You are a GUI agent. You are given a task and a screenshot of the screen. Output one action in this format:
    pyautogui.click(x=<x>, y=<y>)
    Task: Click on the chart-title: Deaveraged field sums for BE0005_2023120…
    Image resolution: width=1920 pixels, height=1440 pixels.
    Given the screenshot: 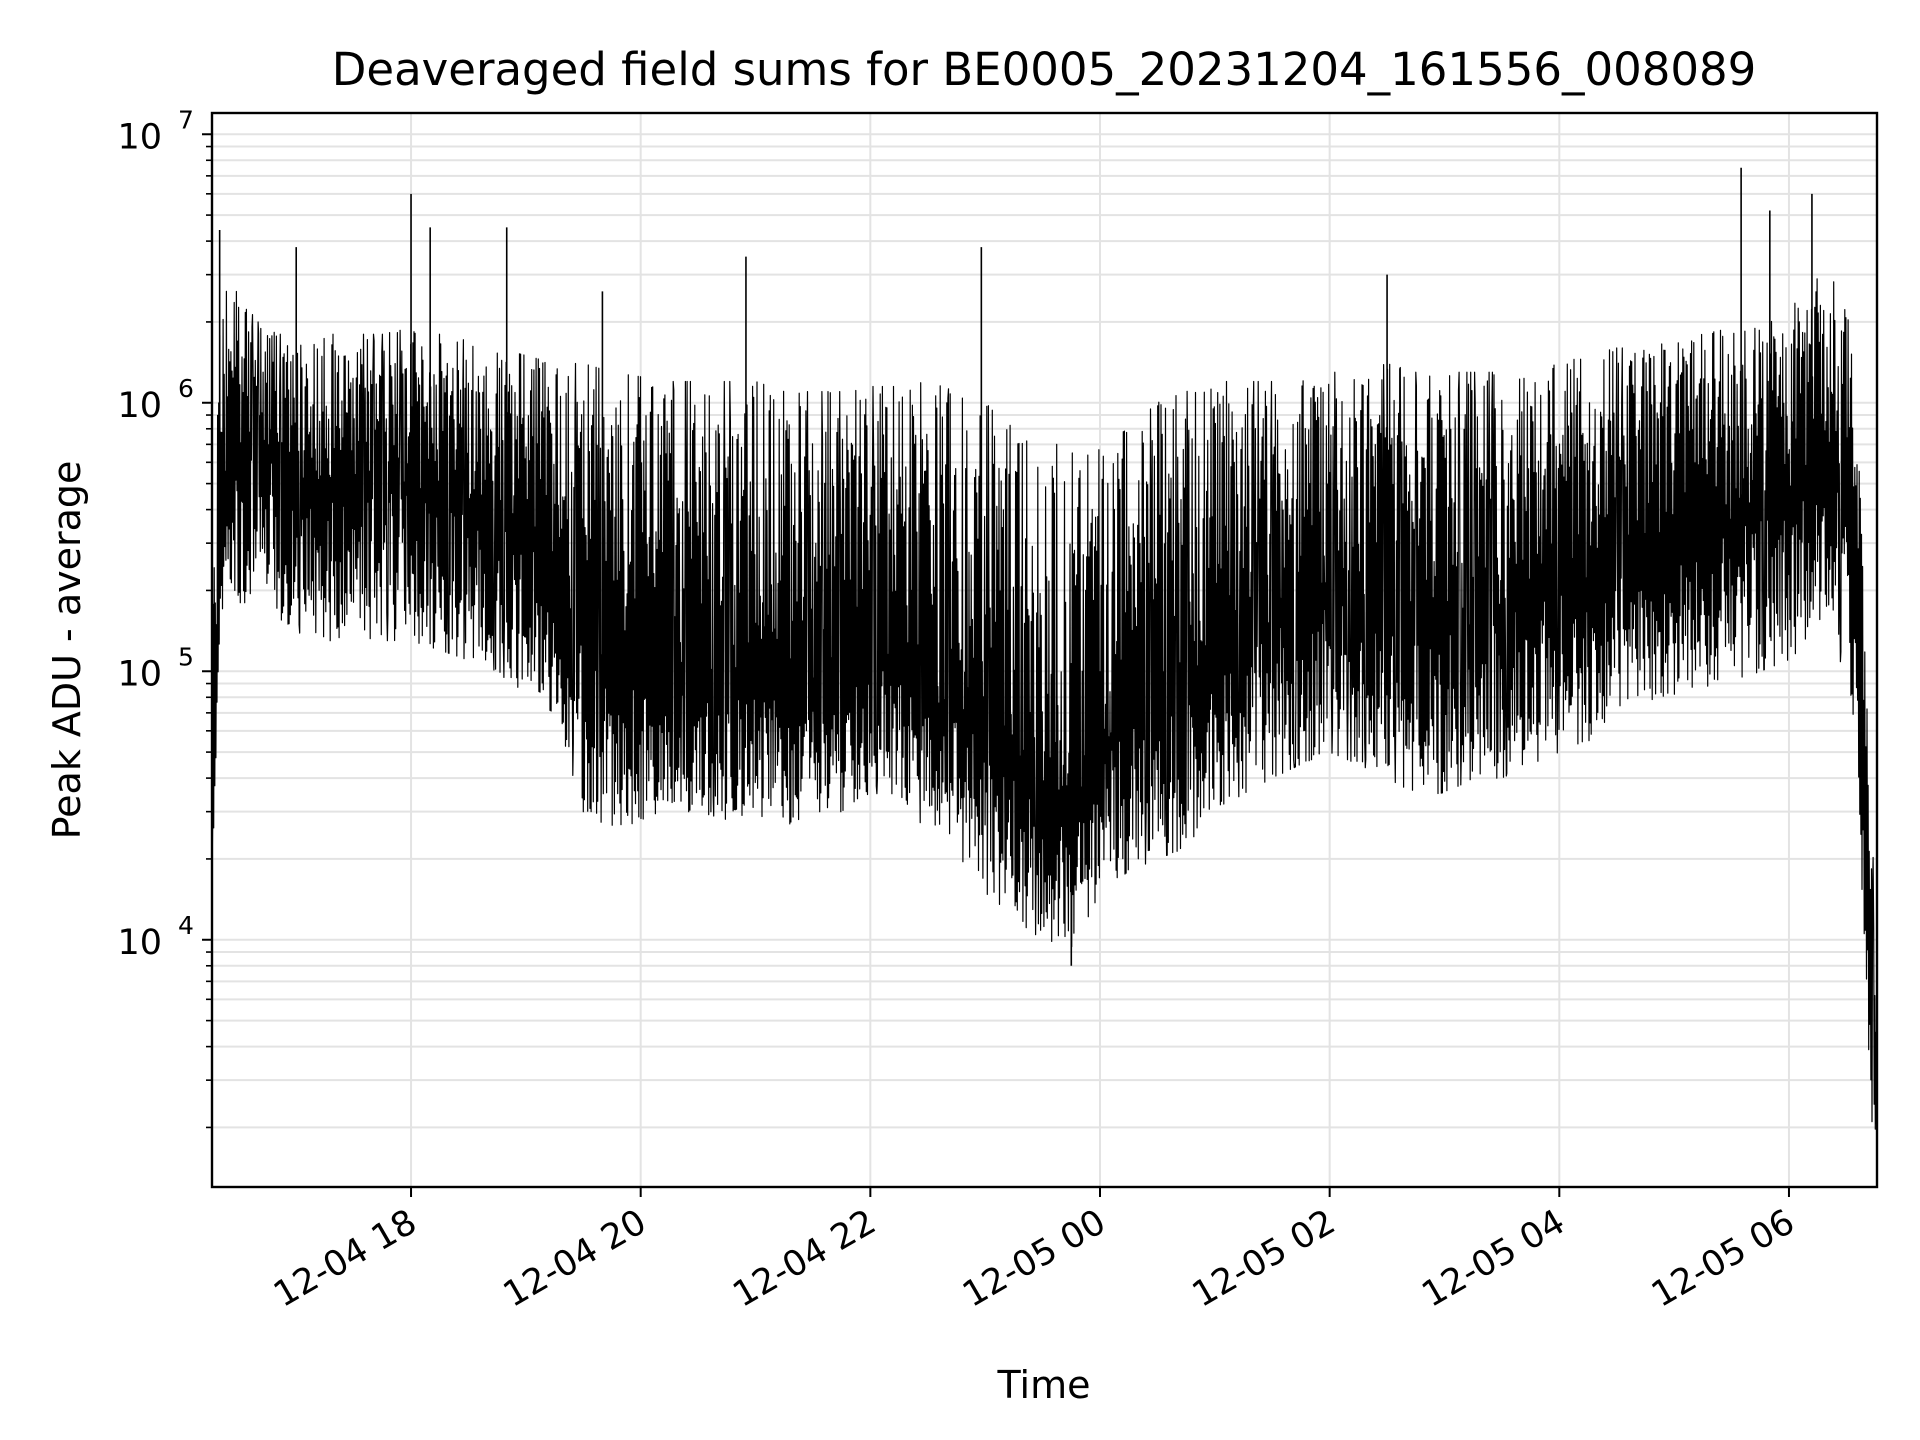 What is the action you would take?
    pyautogui.click(x=1044, y=69)
    